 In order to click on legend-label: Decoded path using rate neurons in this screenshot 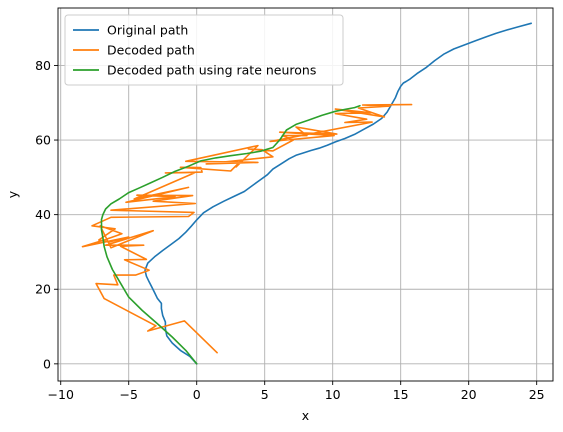, I will do `click(211, 70)`.